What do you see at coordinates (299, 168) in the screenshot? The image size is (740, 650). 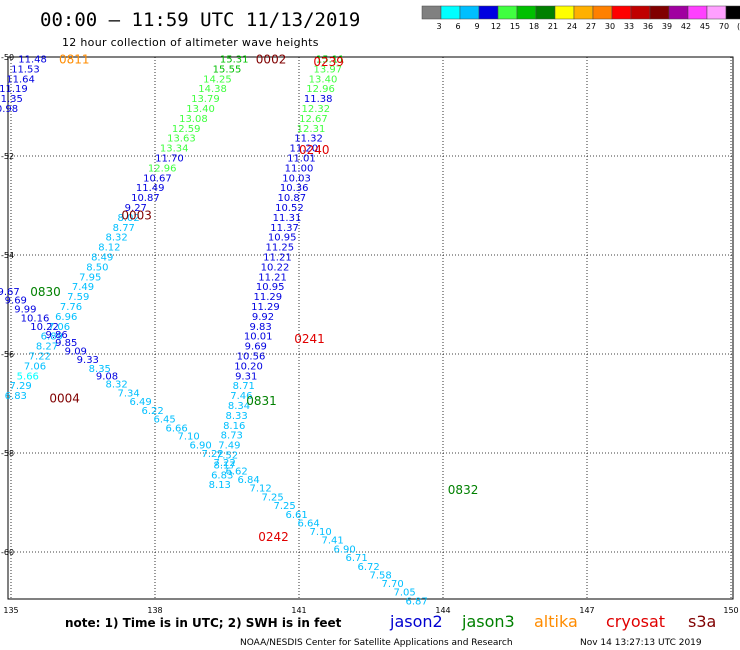 I see `swh-value: 11.00` at bounding box center [299, 168].